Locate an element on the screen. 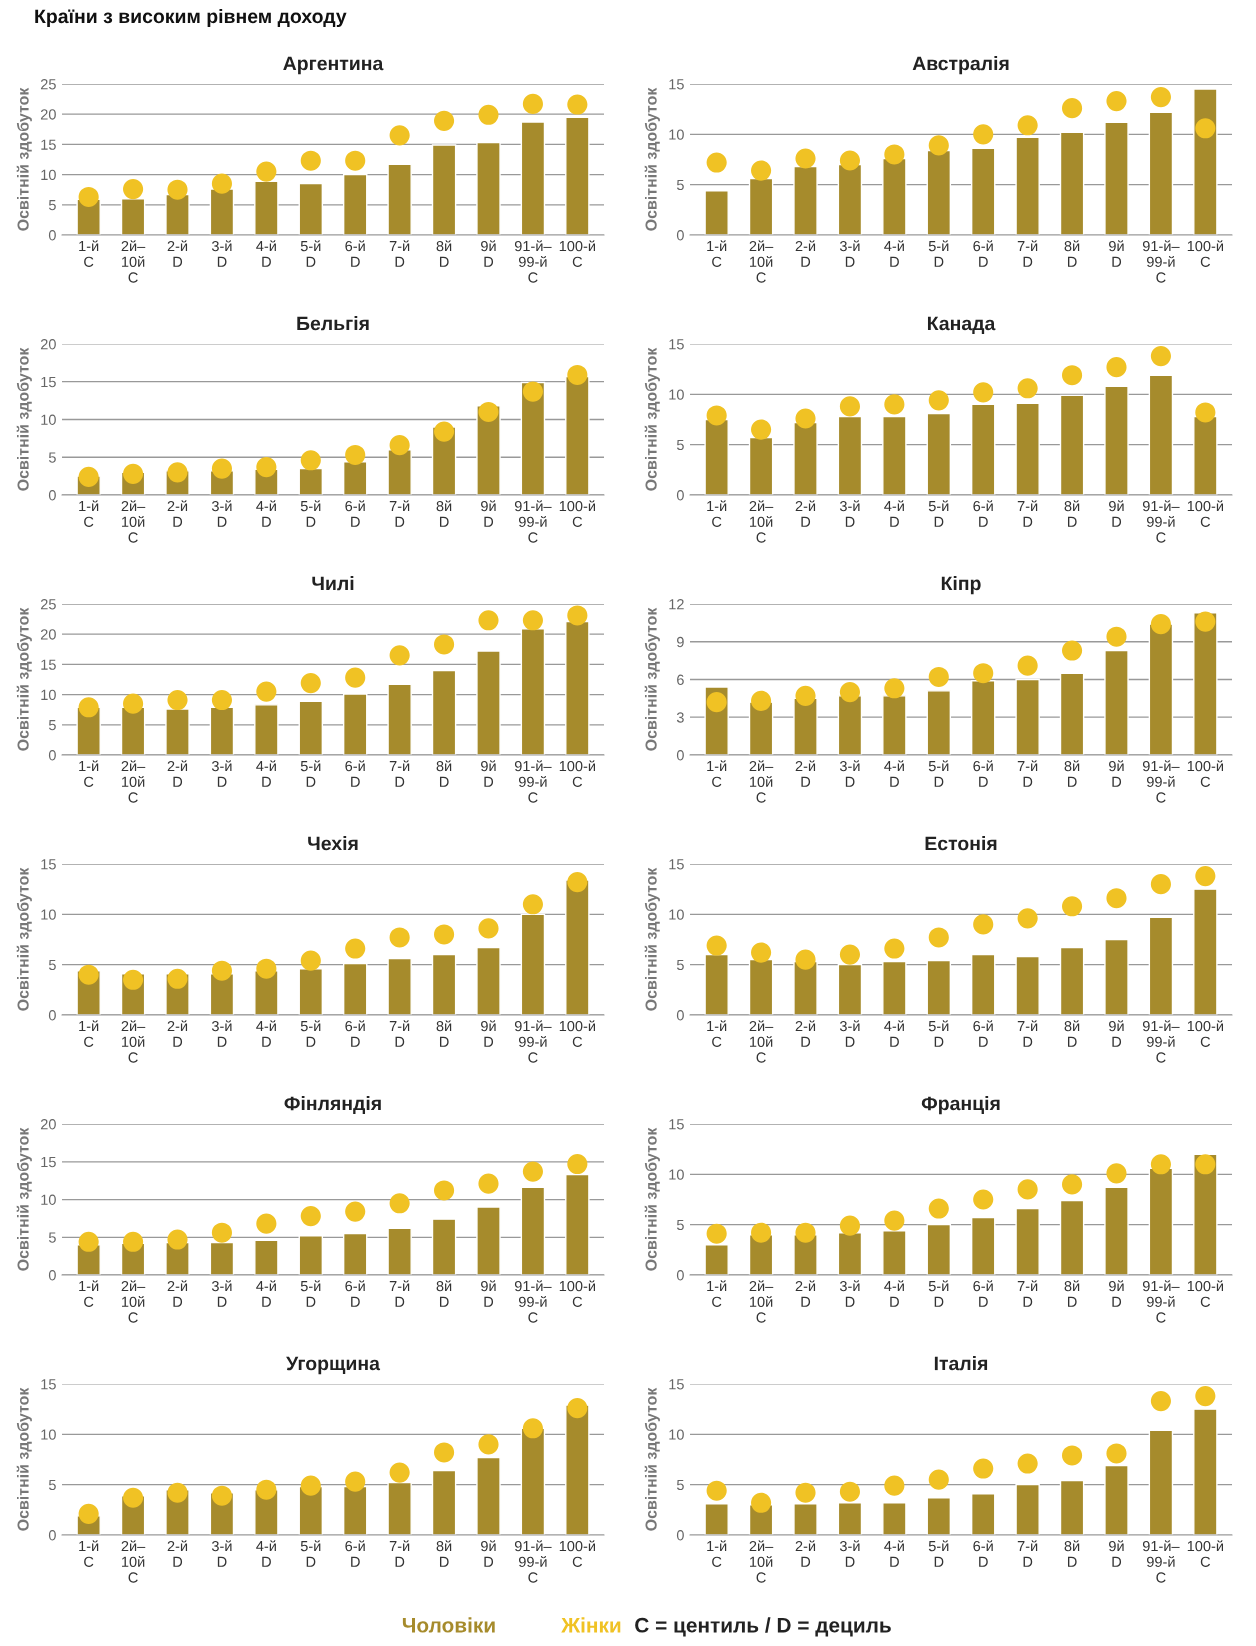 This screenshot has width=1256, height=1646. y-tick-label: 6 is located at coordinates (680, 679).